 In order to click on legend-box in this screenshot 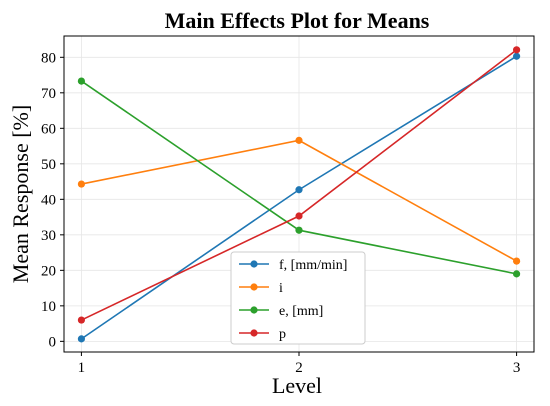, I will do `click(298, 298)`.